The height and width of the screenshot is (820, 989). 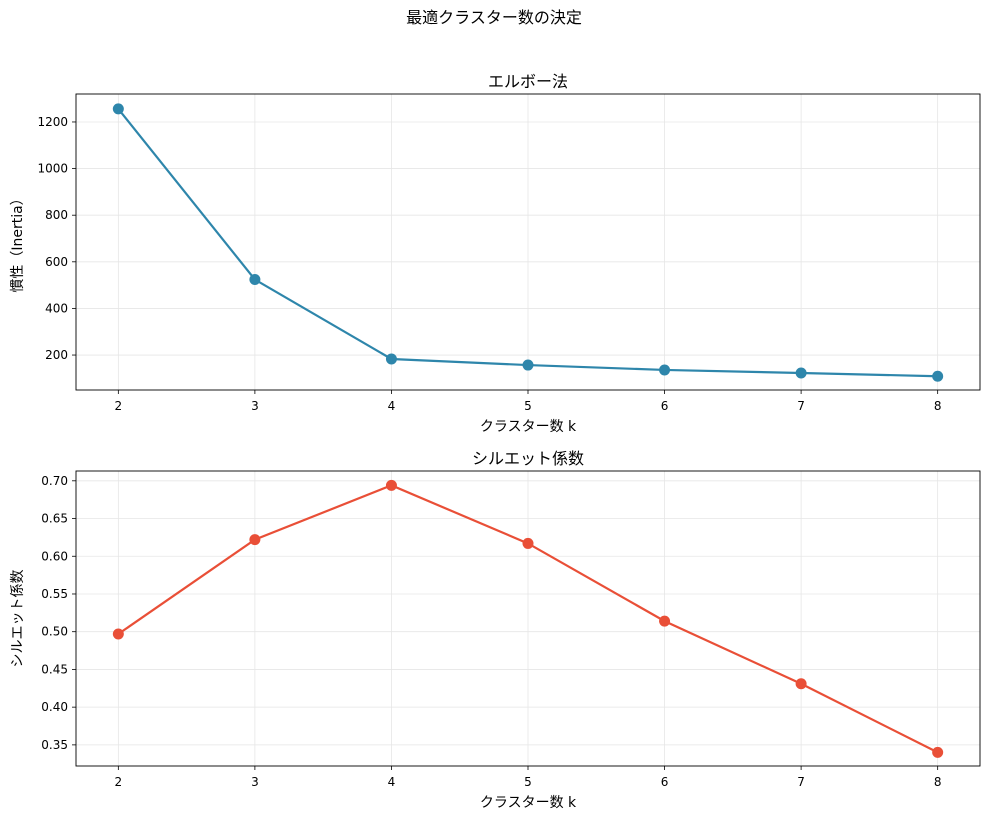 What do you see at coordinates (528, 458) in the screenshot?
I see `subplot-title: シルエット係数` at bounding box center [528, 458].